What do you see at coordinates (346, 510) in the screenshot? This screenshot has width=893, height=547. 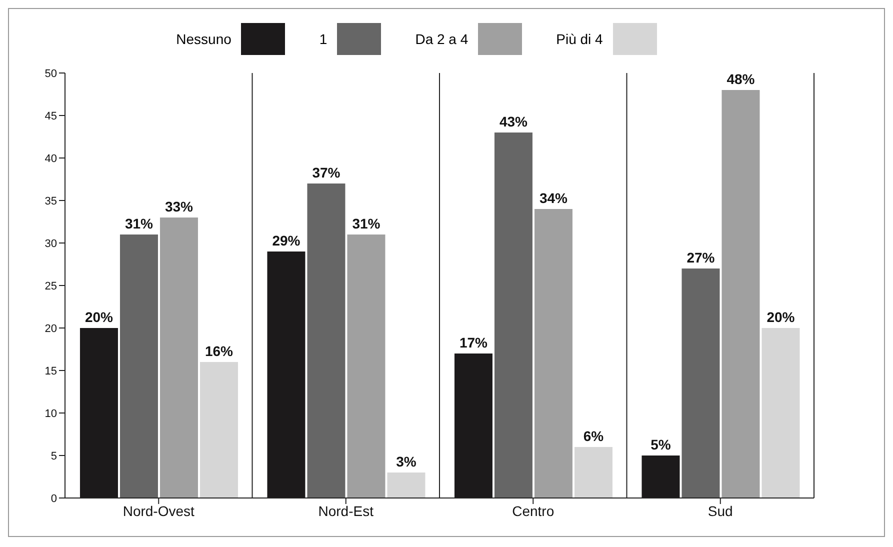 I see `x-tick-label: Nord-Est` at bounding box center [346, 510].